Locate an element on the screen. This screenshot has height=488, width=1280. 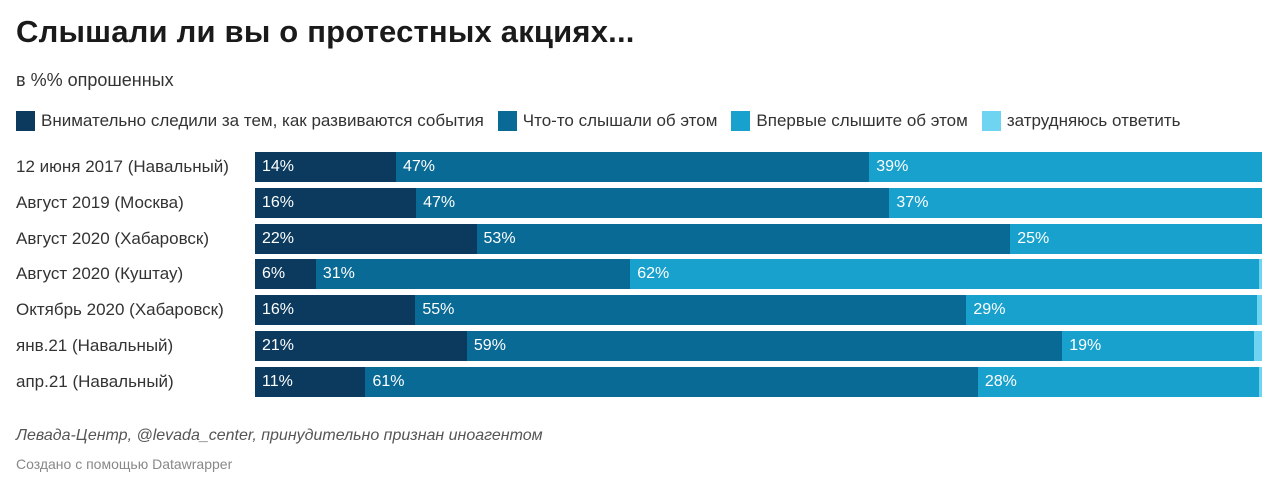
legend-item-hard-to-say: затрудняюсь ответить is located at coordinates (1081, 121).